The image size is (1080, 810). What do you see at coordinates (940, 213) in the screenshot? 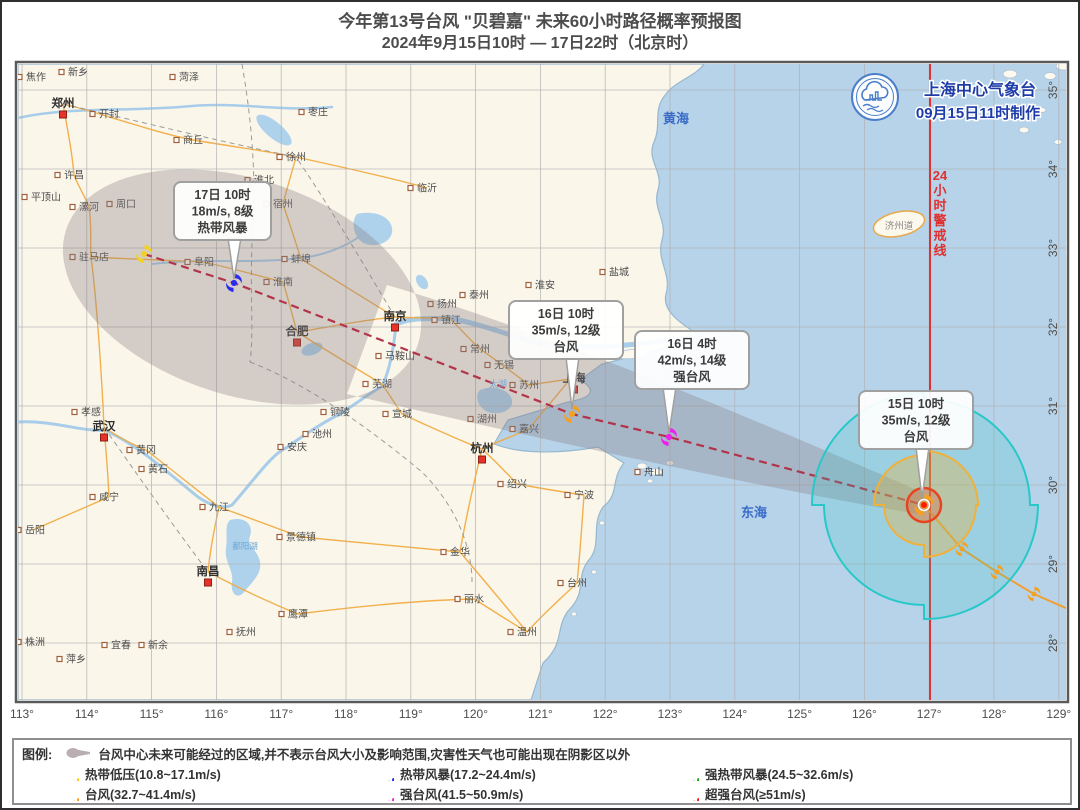
I see `warning-line-label: 24 小时警戒线` at bounding box center [940, 213].